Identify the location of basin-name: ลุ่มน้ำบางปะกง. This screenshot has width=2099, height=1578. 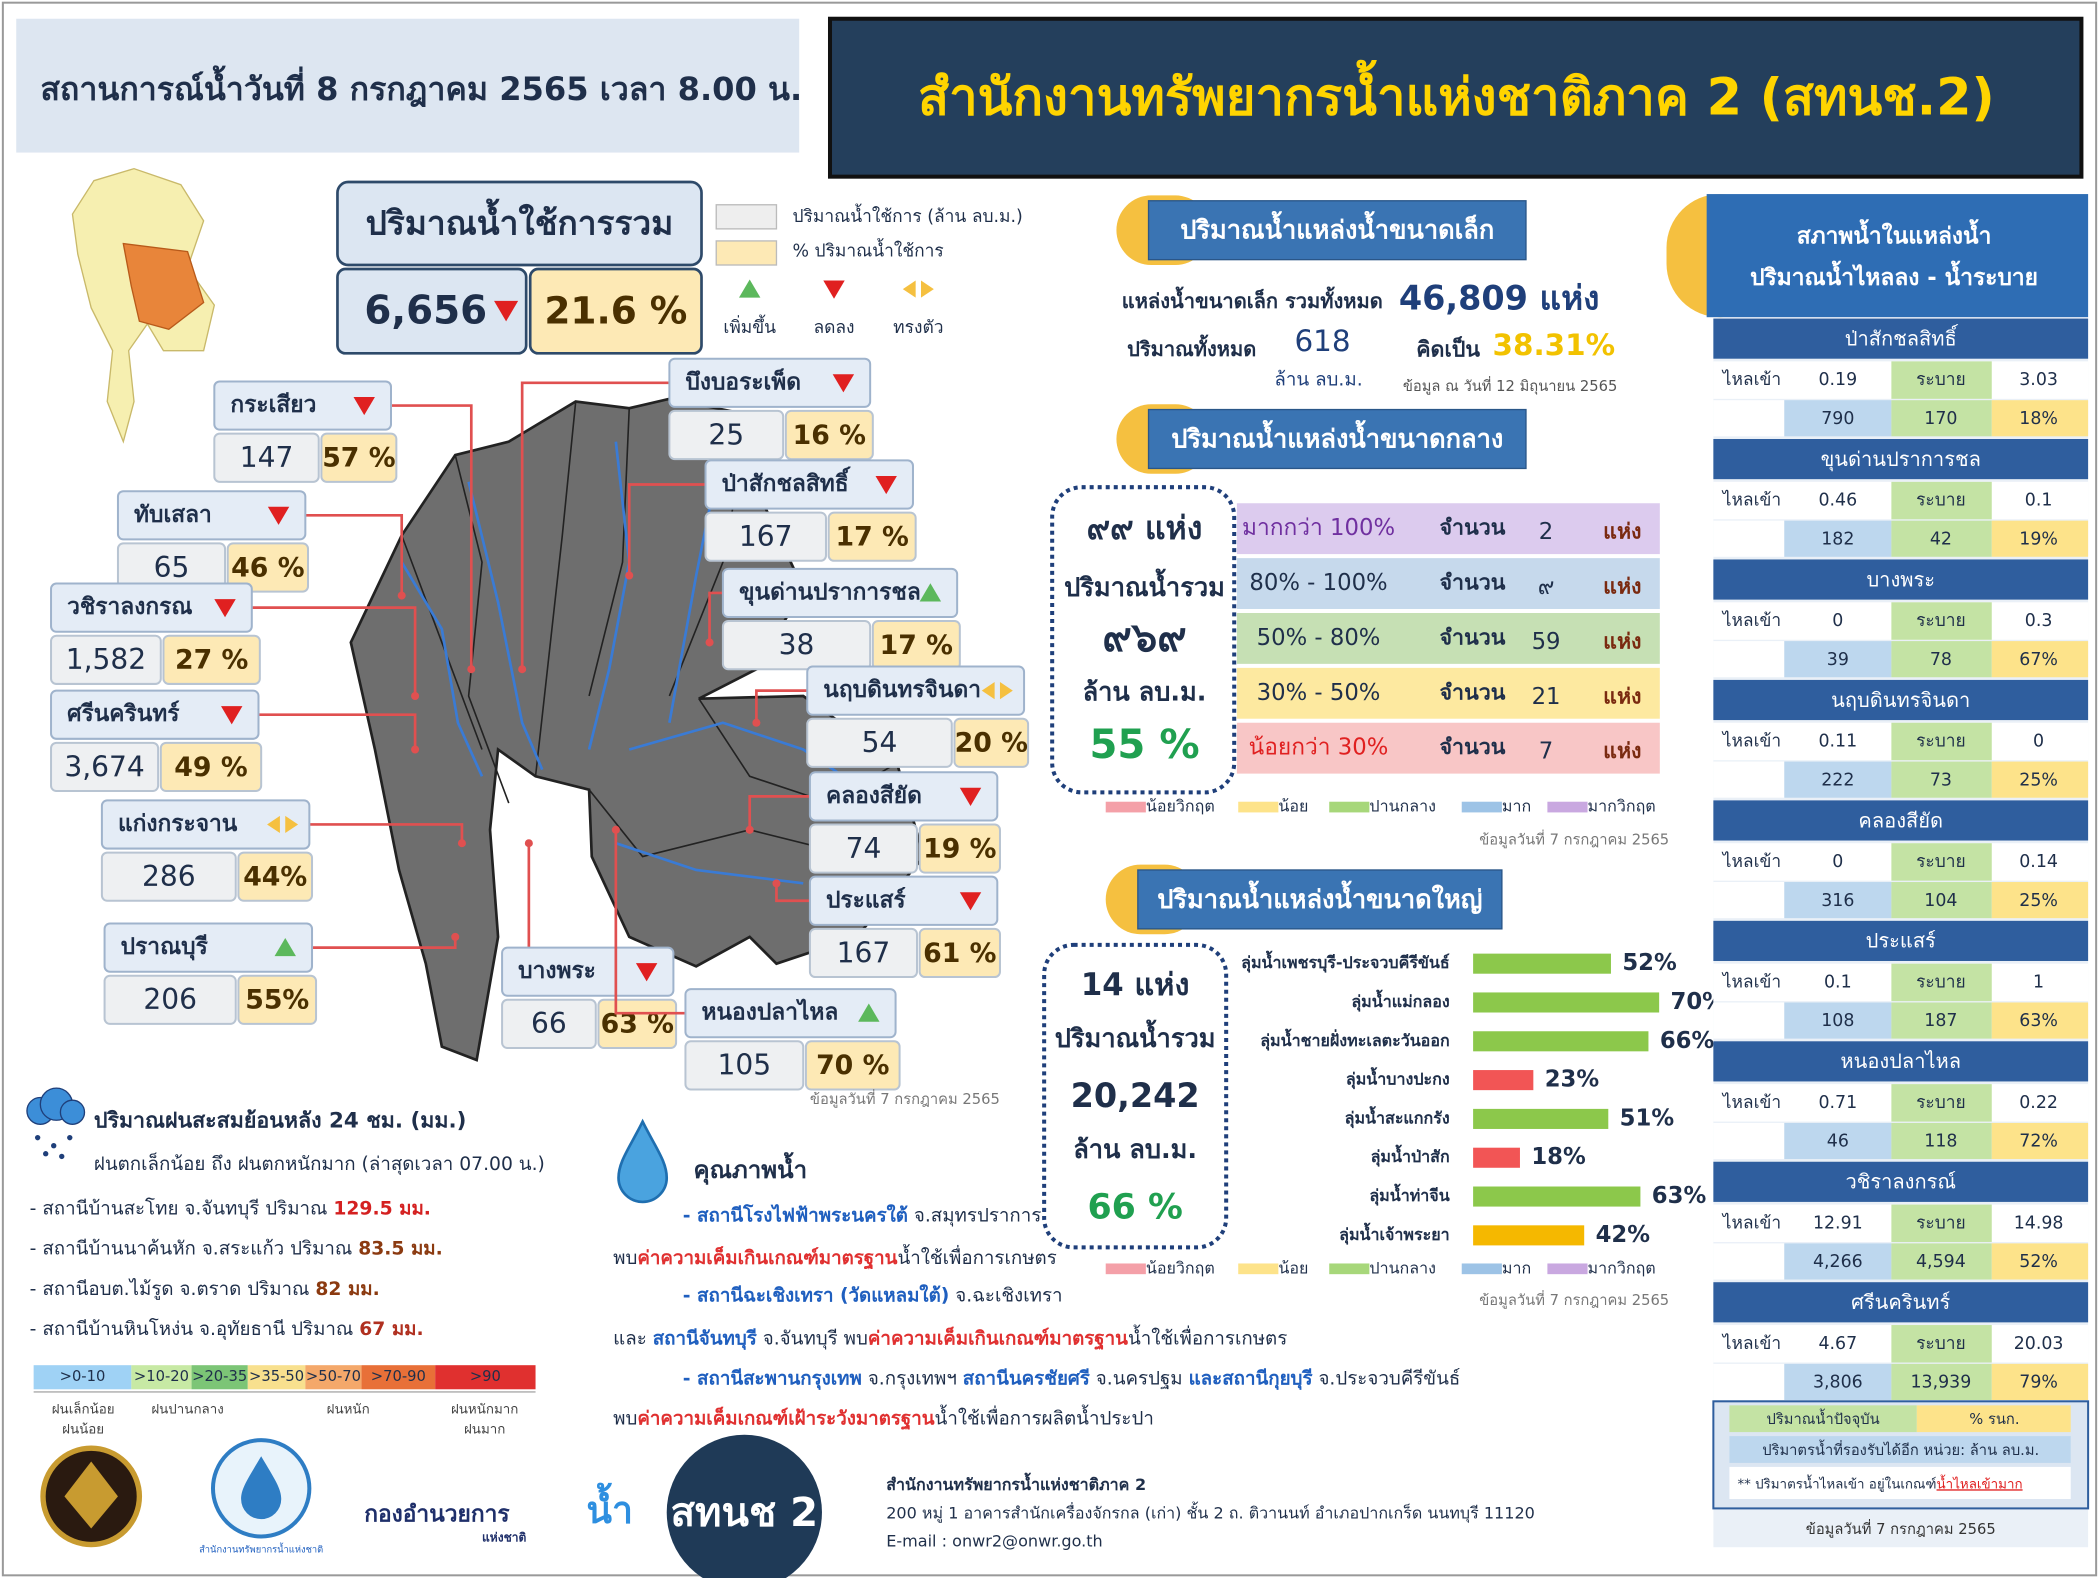
(1398, 1078).